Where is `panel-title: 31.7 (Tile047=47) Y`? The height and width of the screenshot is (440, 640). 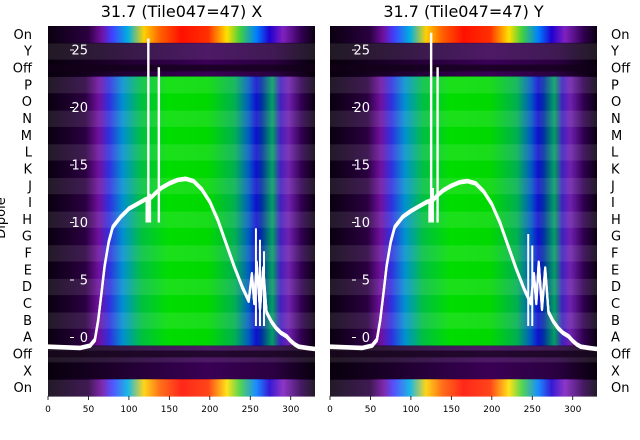
panel-title: 31.7 (Tile047=47) Y is located at coordinates (463, 11).